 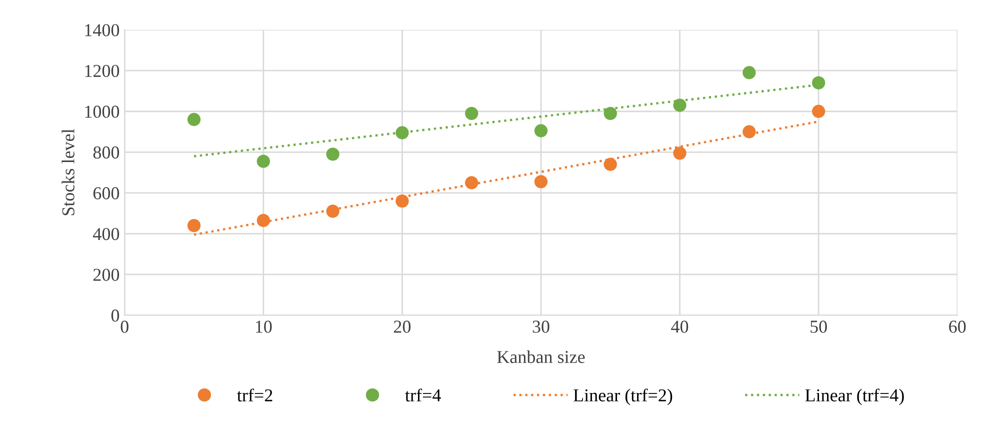 What do you see at coordinates (106, 234) in the screenshot?
I see `y-tick-label: 400` at bounding box center [106, 234].